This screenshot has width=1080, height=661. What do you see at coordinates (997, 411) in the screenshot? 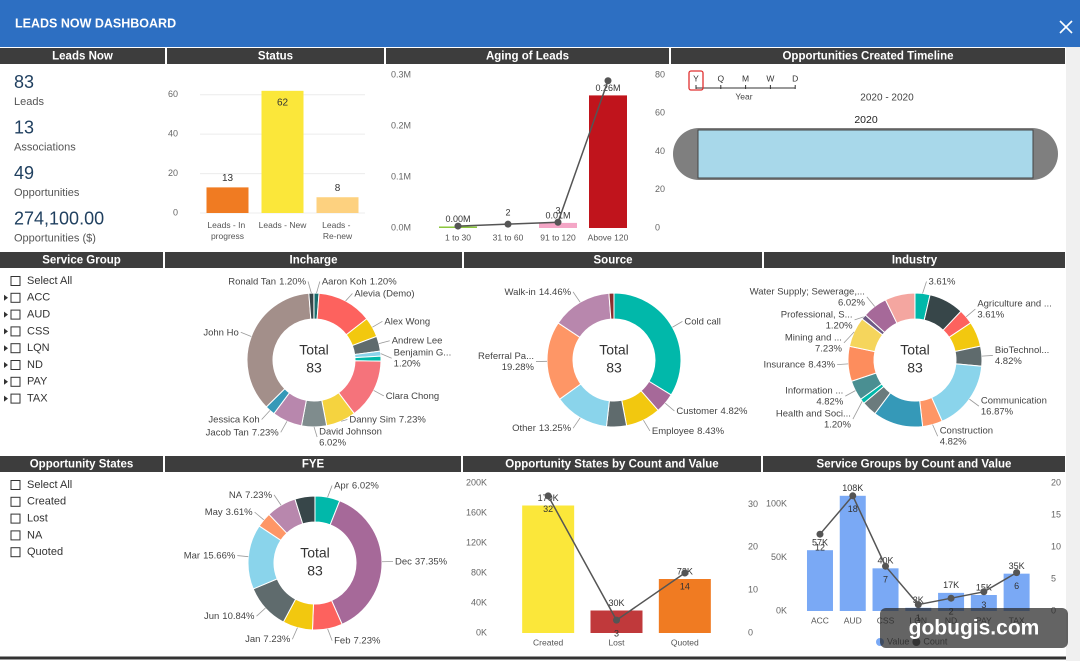
I see `label-value: 16.87%` at bounding box center [997, 411].